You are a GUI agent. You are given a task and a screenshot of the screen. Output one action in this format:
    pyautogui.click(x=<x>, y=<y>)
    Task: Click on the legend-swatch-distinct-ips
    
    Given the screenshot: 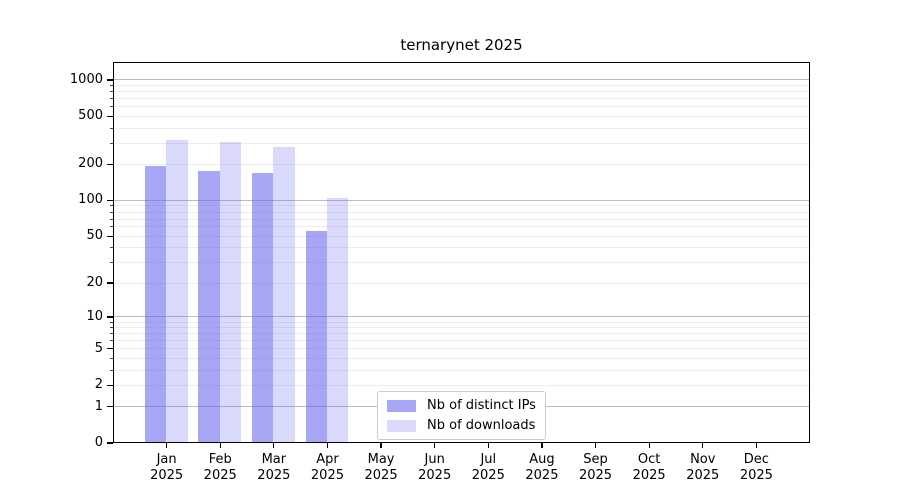 What is the action you would take?
    pyautogui.click(x=401, y=405)
    